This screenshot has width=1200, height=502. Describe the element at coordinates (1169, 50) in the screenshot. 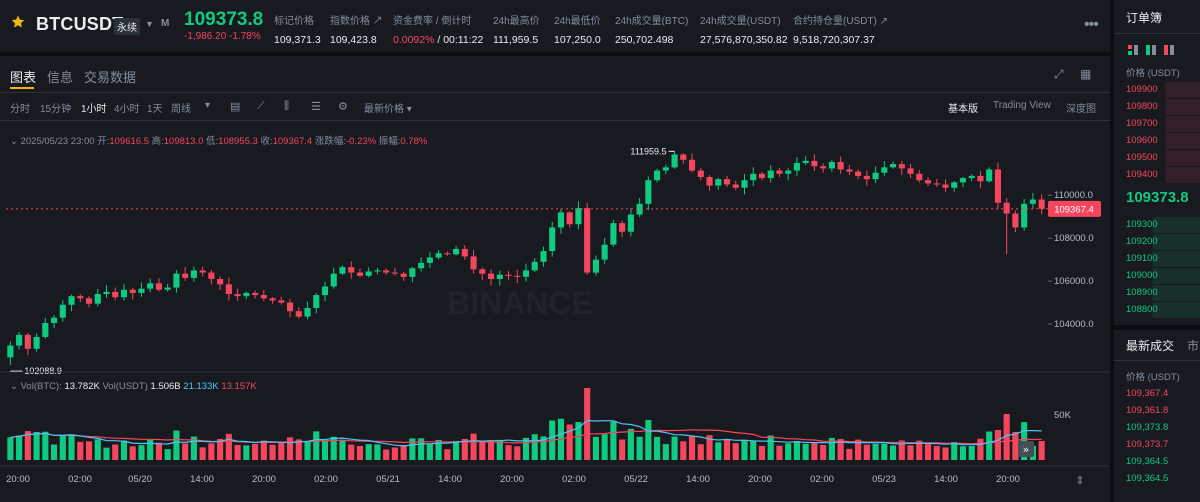

I see `book-asks-icon` at that location.